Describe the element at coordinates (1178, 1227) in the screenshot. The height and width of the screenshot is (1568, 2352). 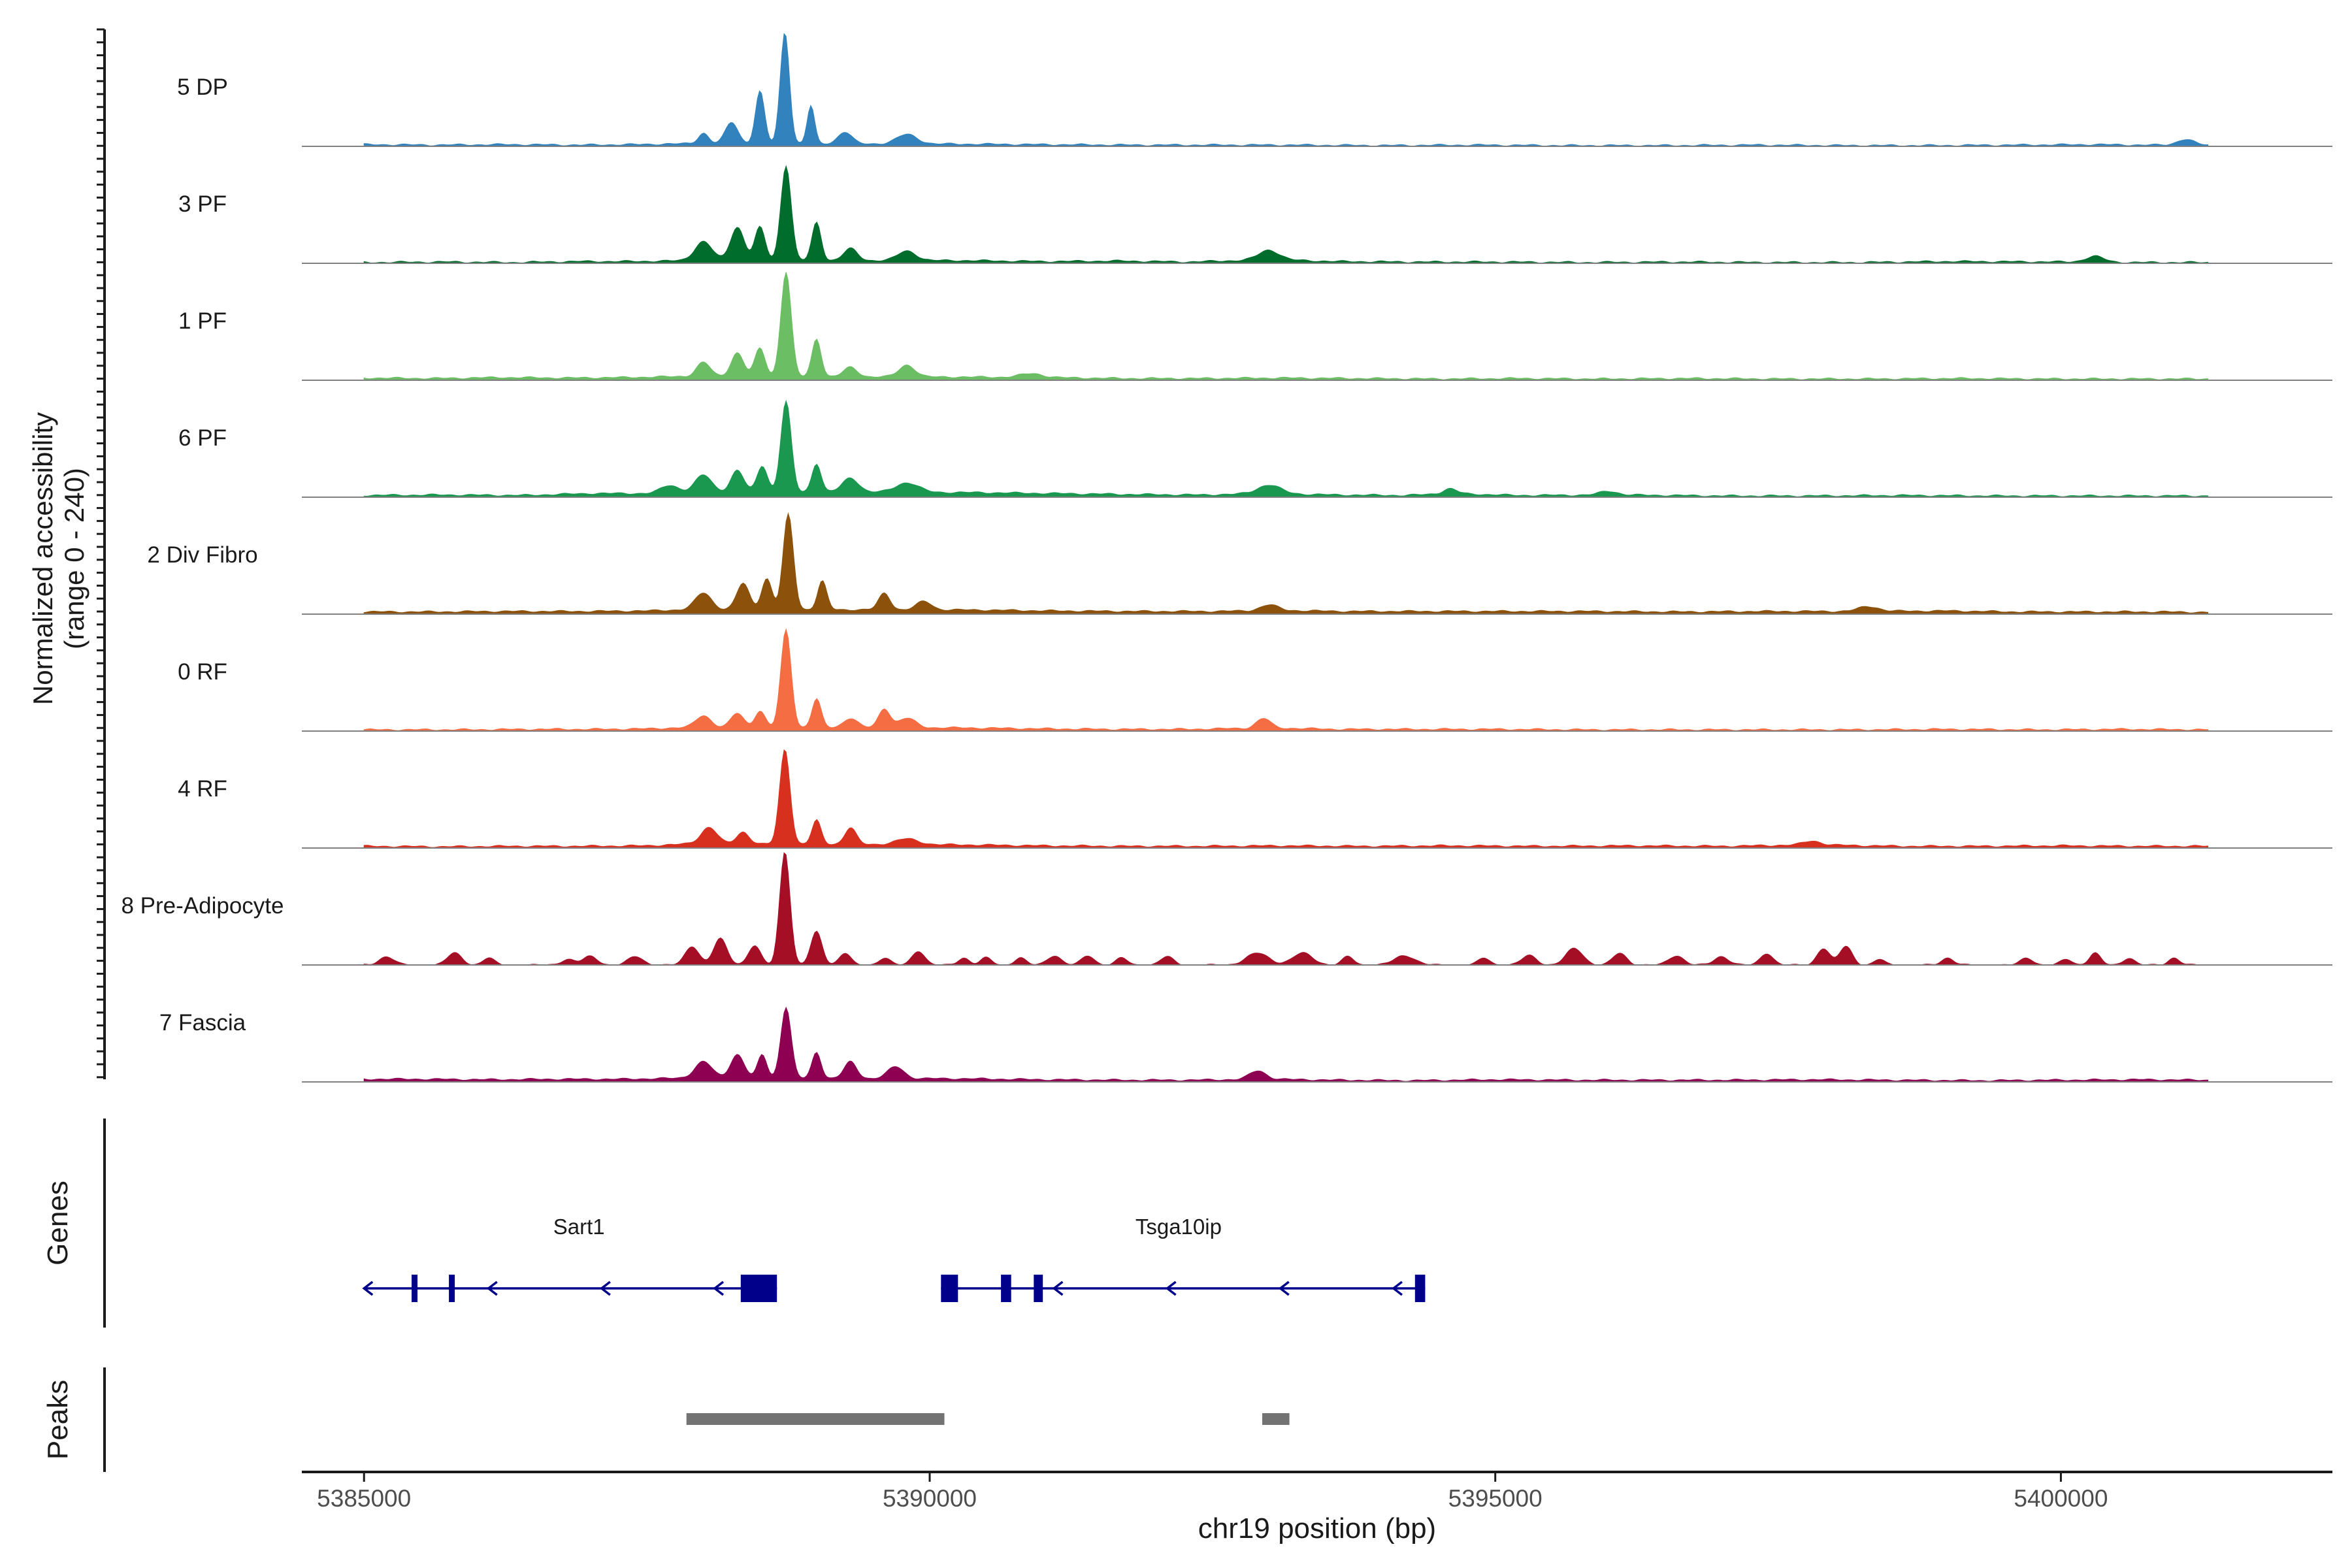
I see `gene-label: Tsga10ip` at that location.